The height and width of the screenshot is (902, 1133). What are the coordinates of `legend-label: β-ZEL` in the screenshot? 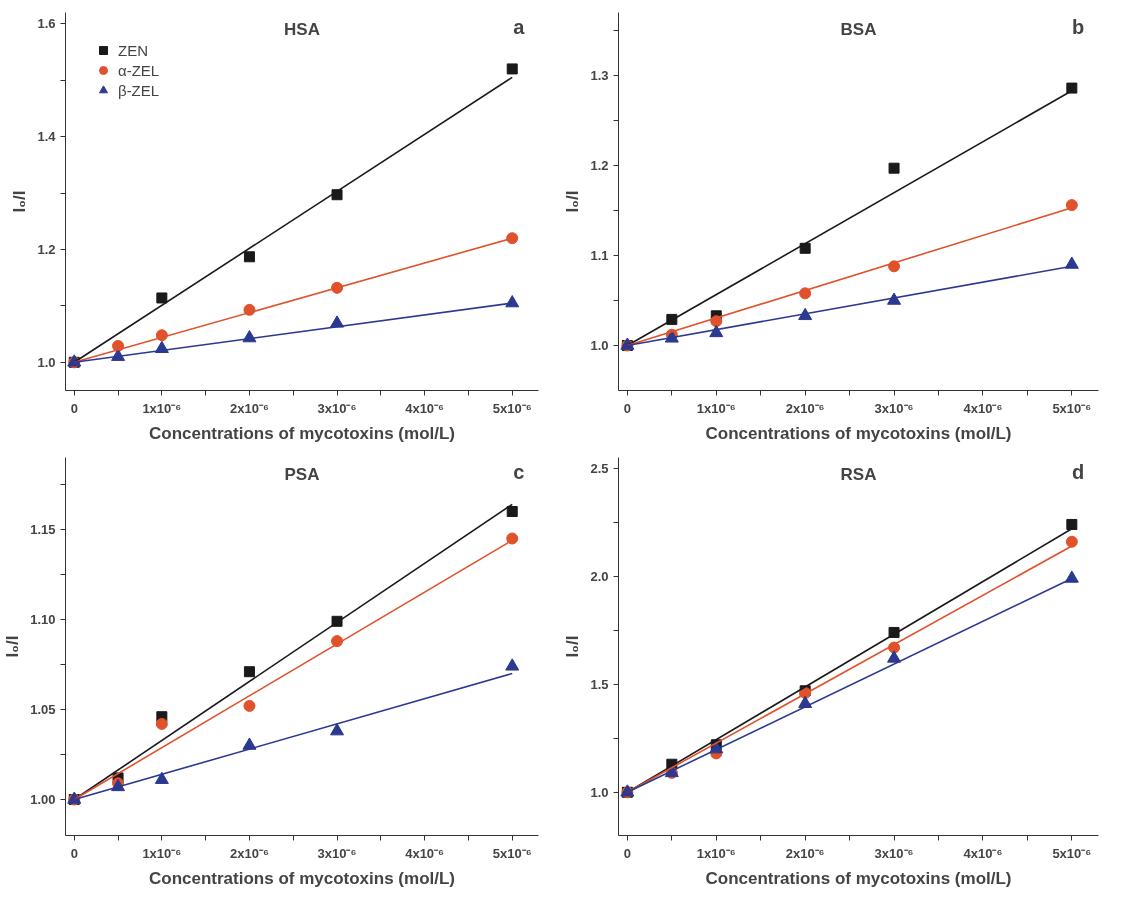 It's located at (139, 90).